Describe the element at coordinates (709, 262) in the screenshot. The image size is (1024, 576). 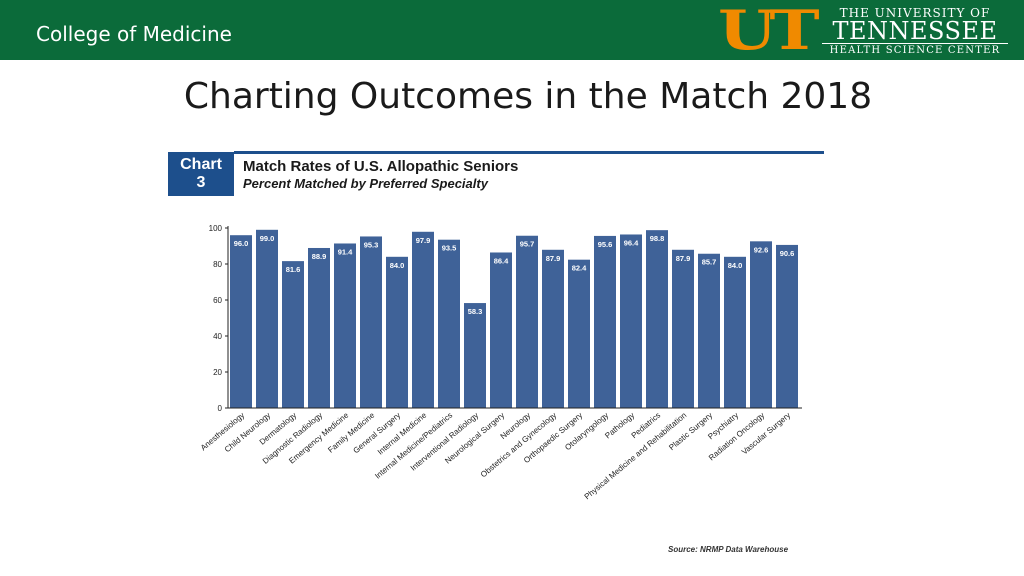
I see `bar-data-label: 85.7` at that location.